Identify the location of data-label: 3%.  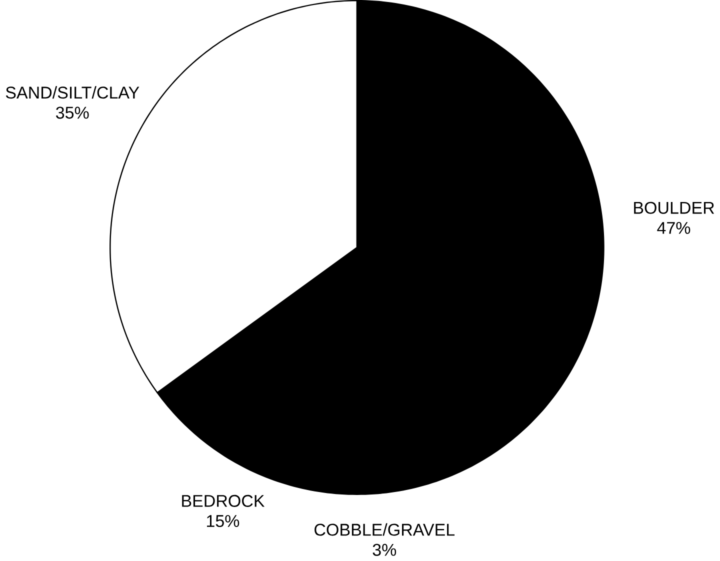
(384, 550).